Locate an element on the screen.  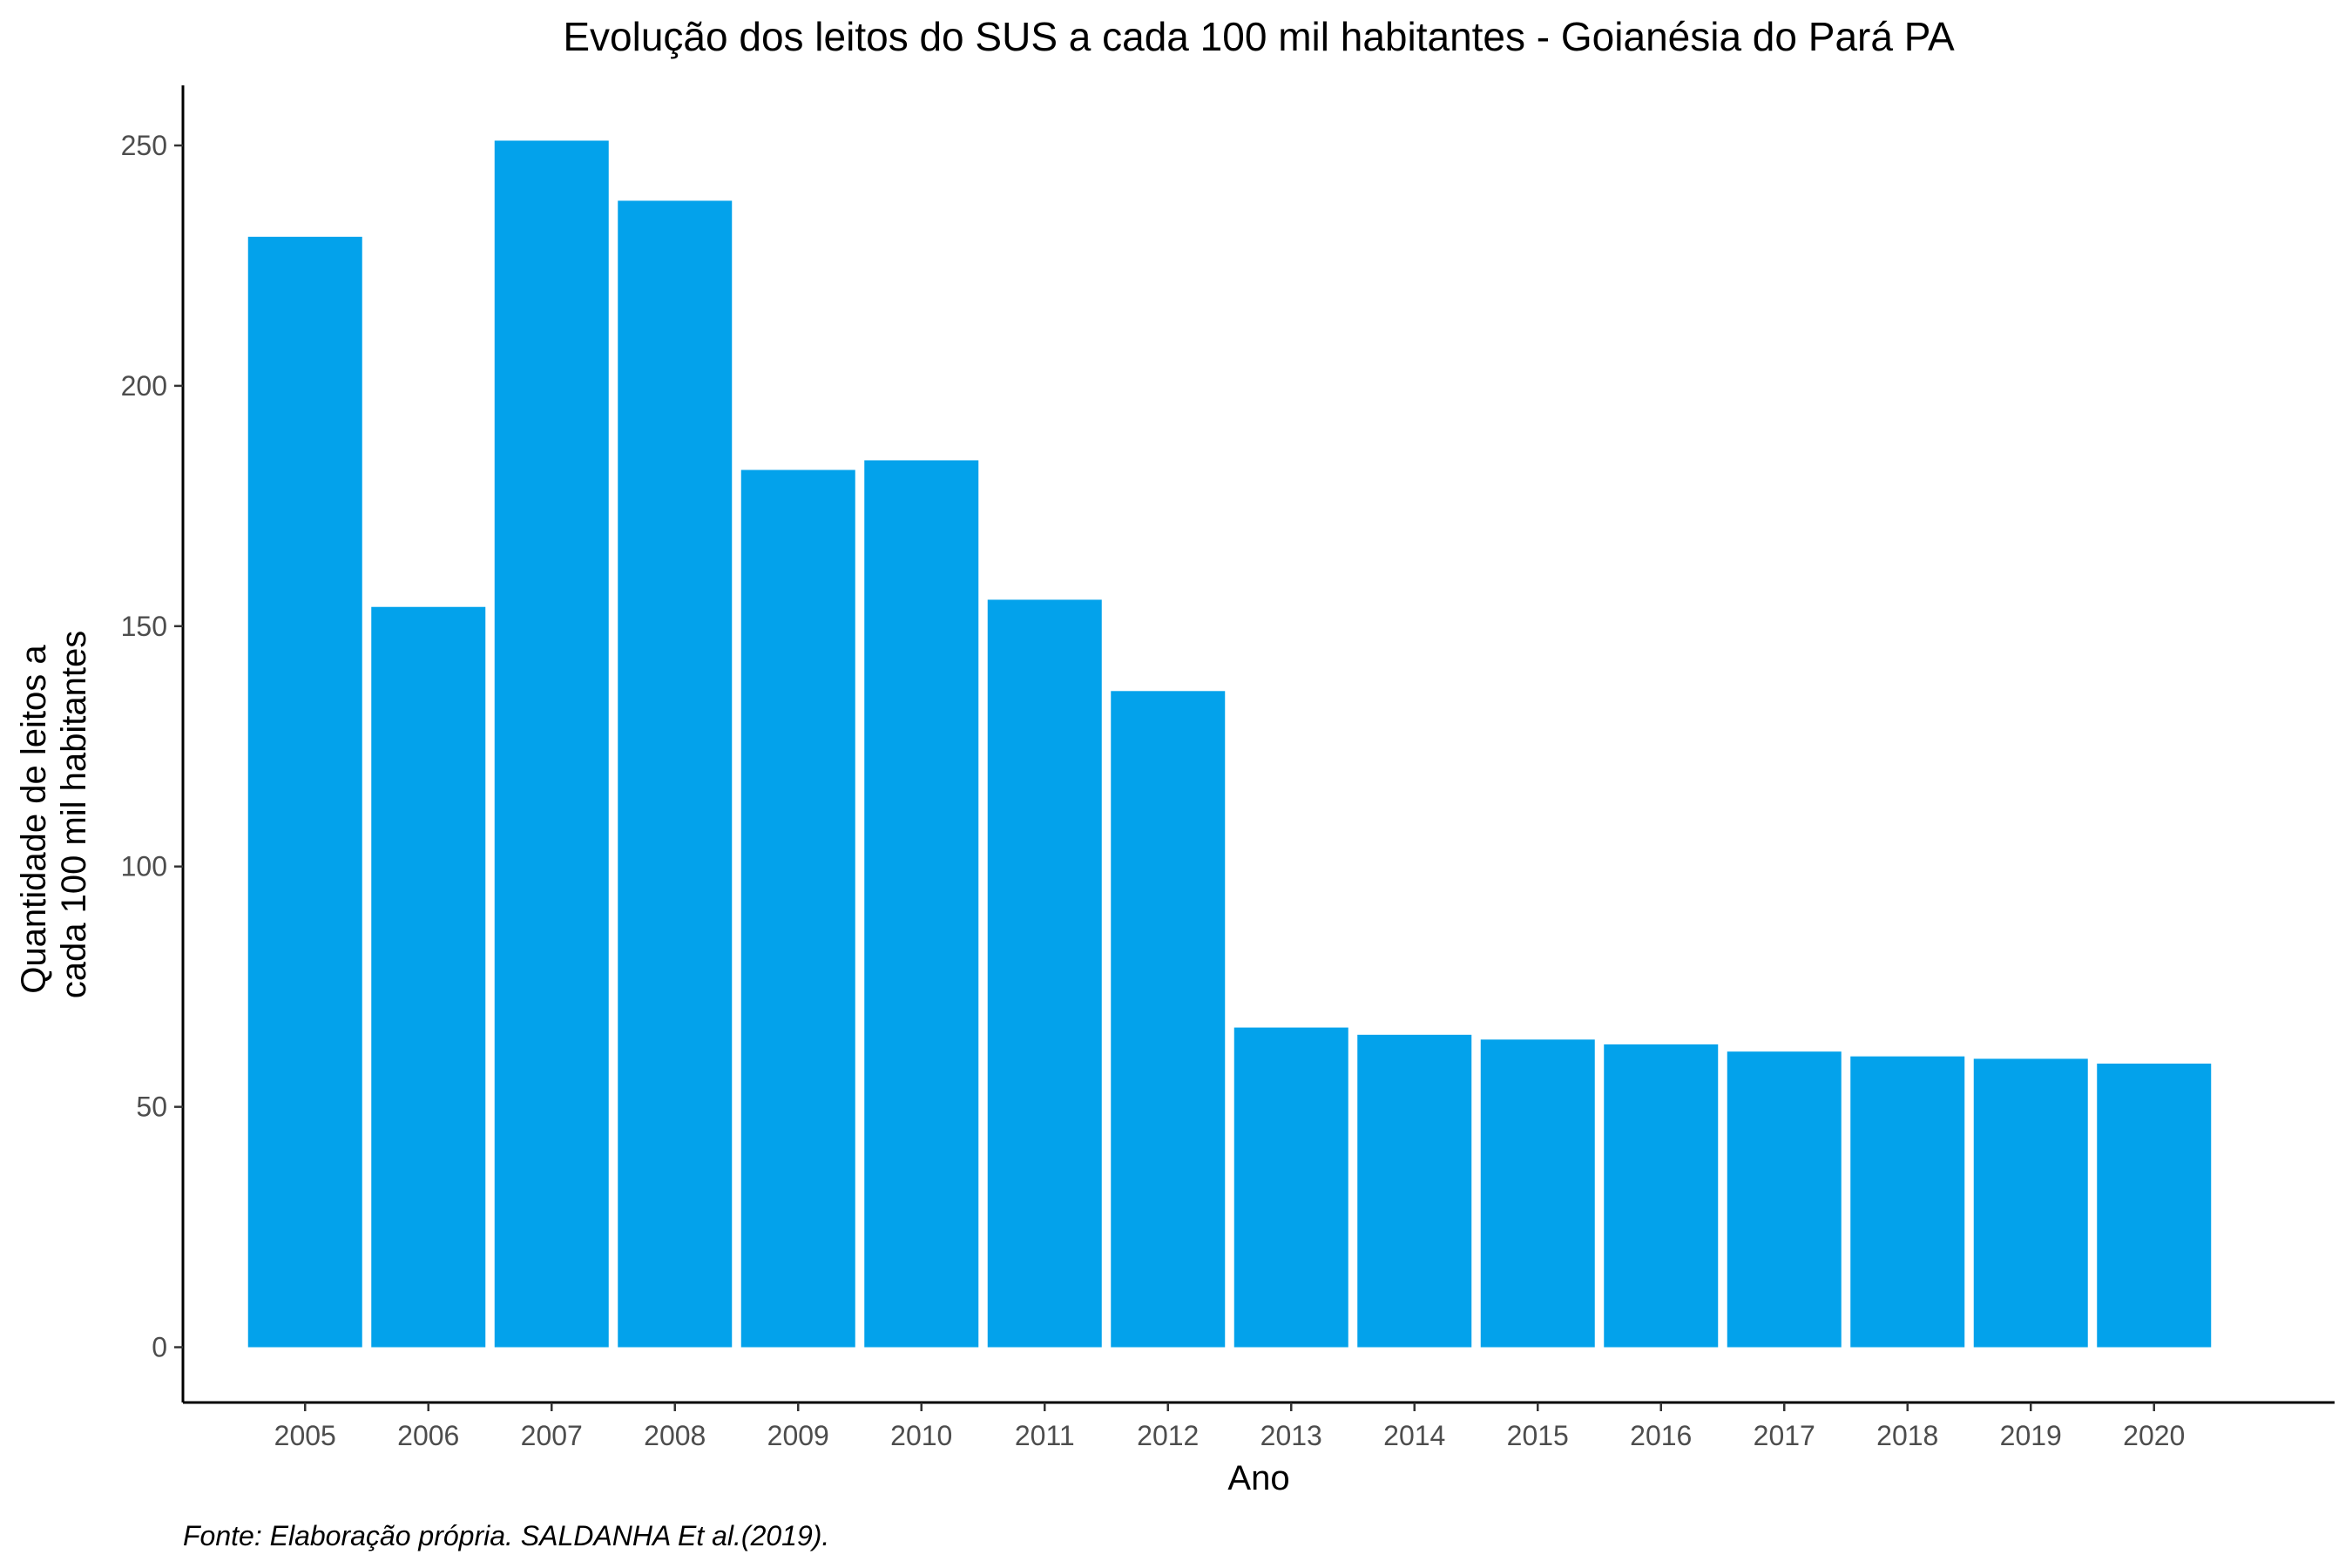
x-tick-label-2009: 2009 is located at coordinates (798, 1435).